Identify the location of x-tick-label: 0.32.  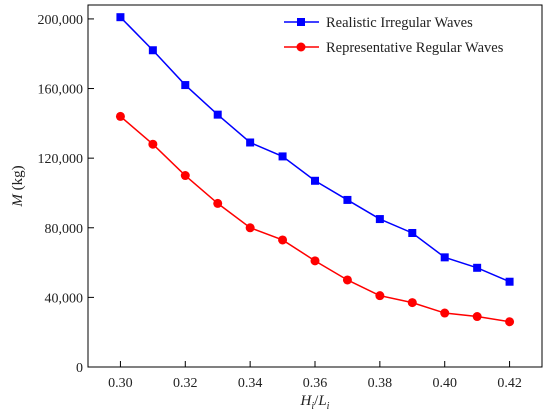
(185, 383).